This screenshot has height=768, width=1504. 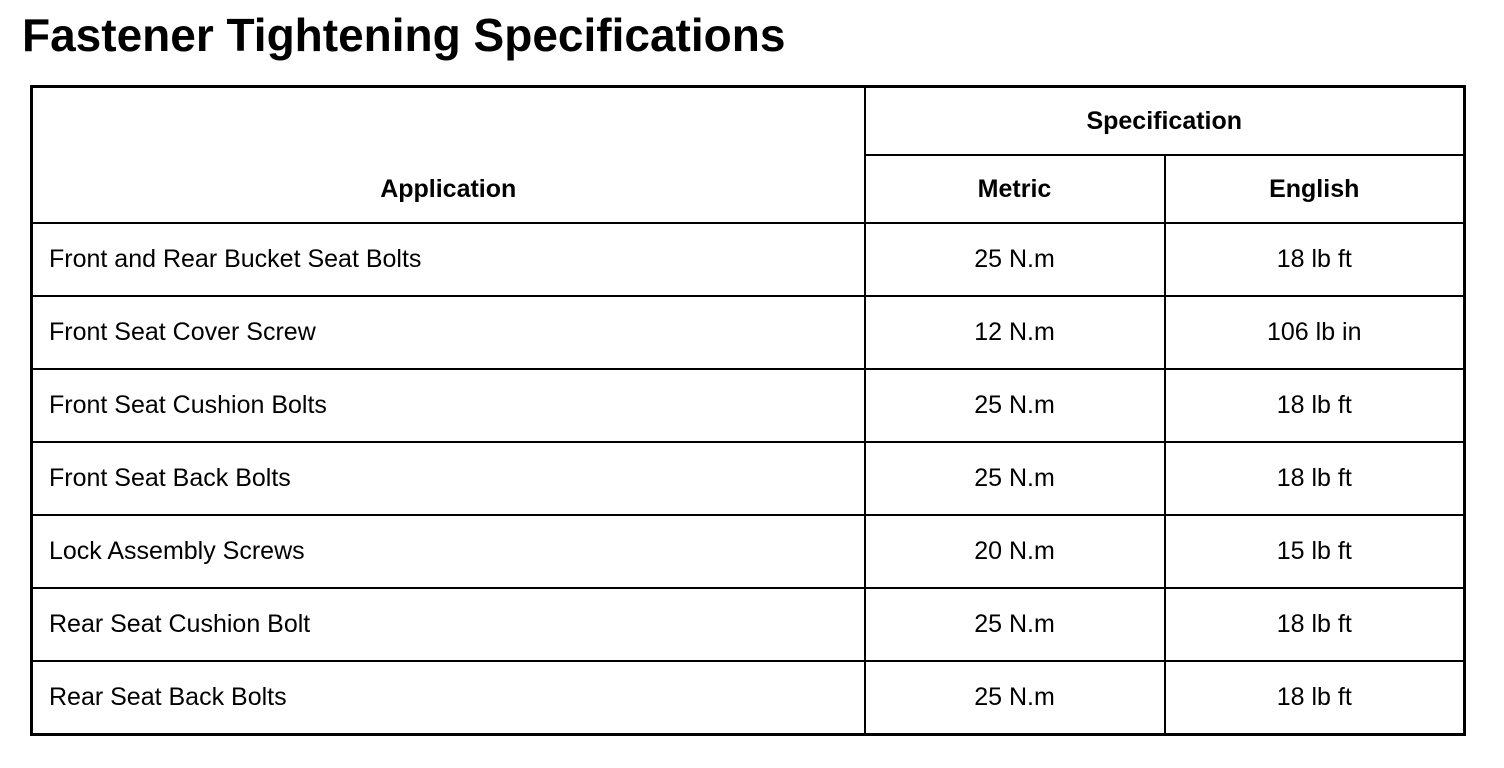 I want to click on table-row: Rear Seat Cushion Bolt 25 N.m 18 lb ft, so click(x=748, y=624).